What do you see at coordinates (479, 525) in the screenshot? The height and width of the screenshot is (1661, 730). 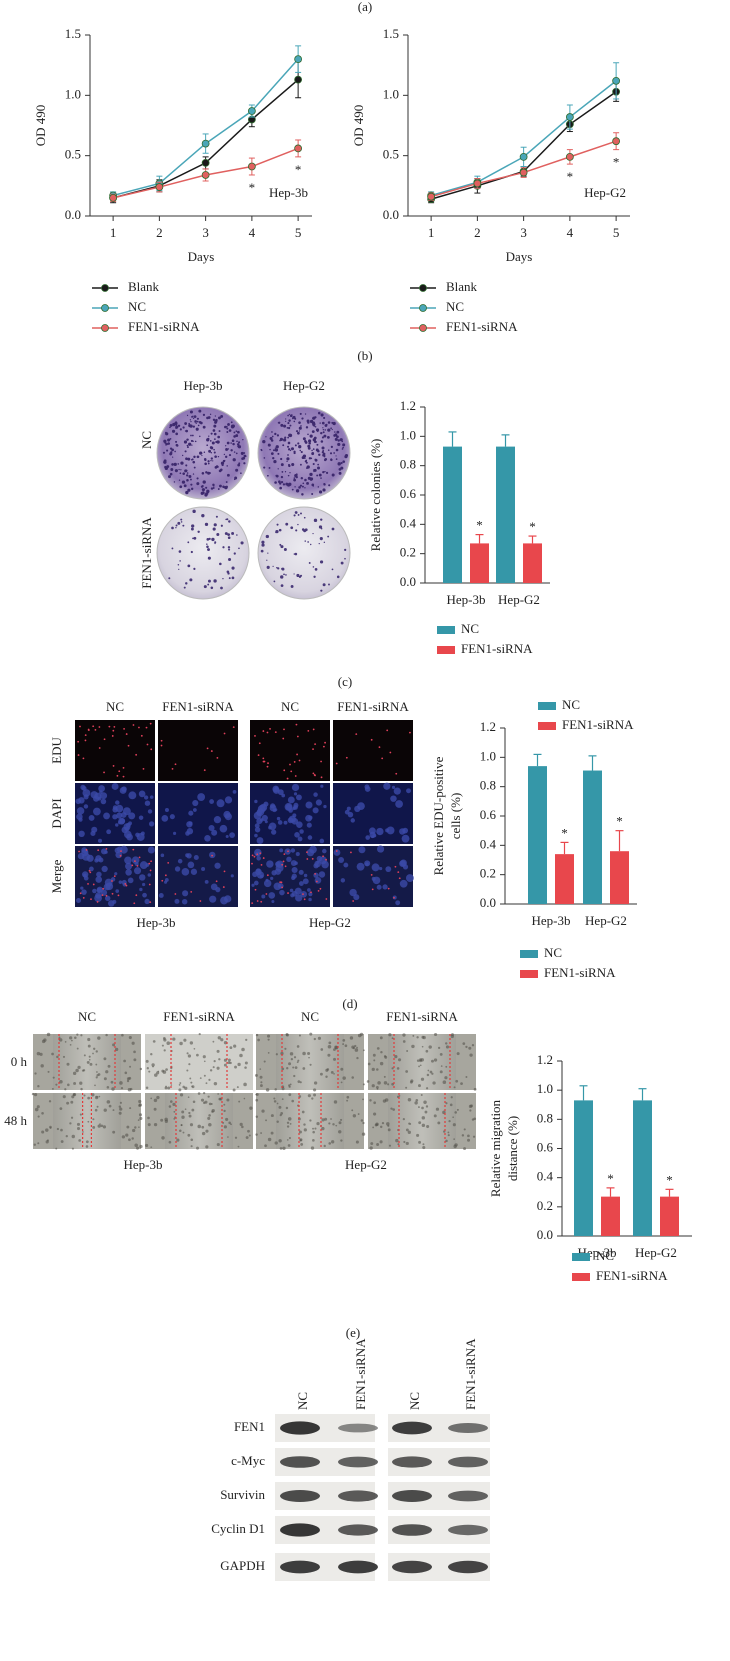 I see `significance: *` at bounding box center [479, 525].